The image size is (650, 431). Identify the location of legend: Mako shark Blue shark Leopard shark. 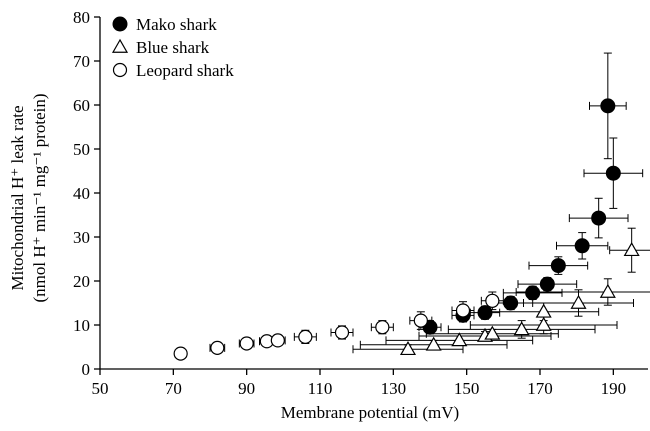
(172, 47).